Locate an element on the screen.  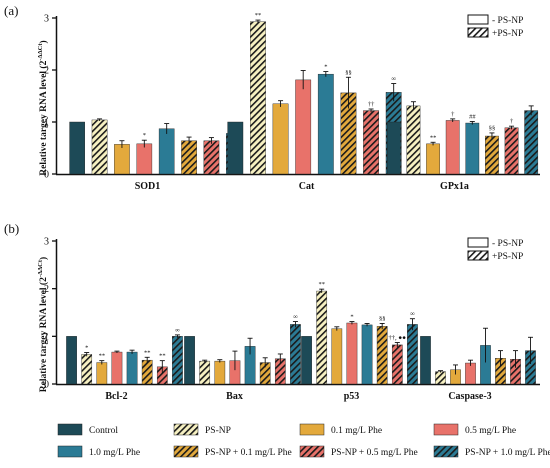
category-label: Cat is located at coordinates (307, 186).